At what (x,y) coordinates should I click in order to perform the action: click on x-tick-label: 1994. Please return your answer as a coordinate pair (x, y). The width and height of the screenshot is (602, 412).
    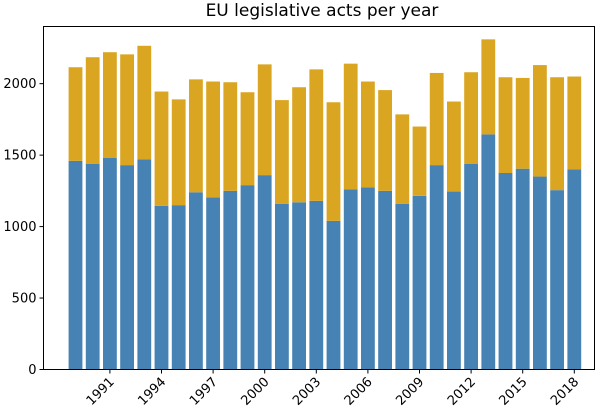
    Looking at the image, I should click on (152, 392).